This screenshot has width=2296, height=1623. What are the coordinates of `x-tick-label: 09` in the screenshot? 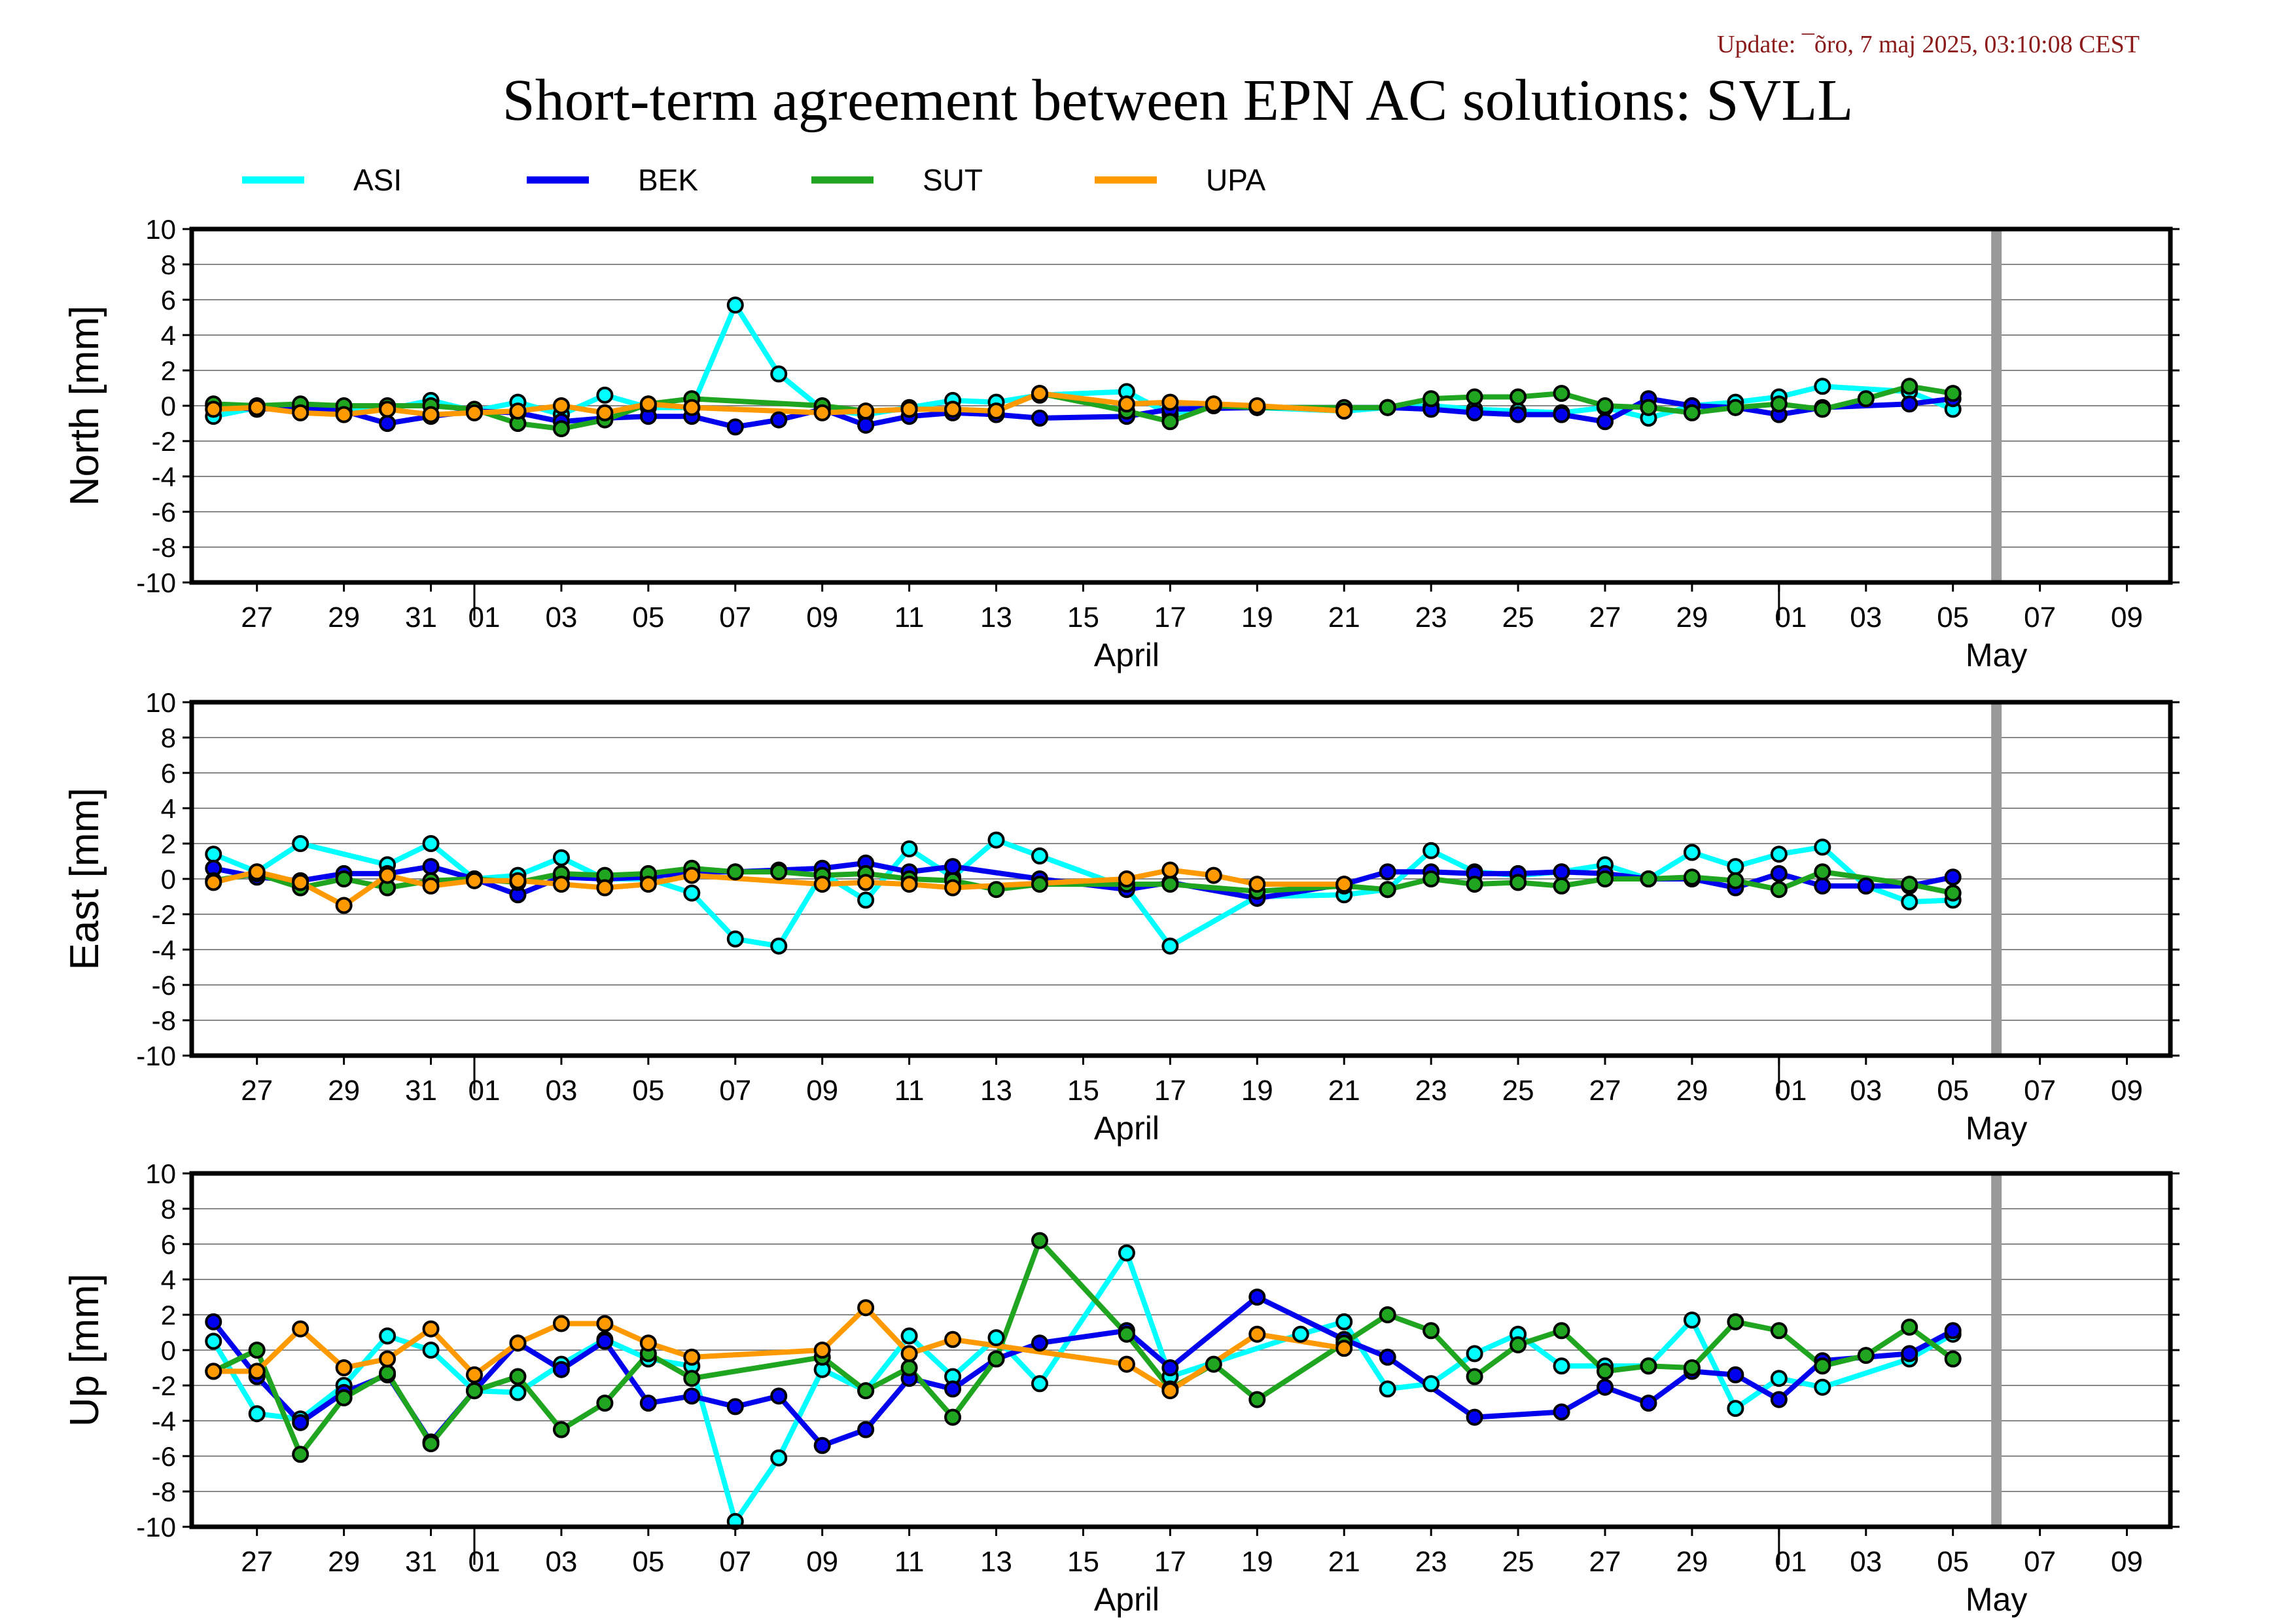 It's located at (822, 617).